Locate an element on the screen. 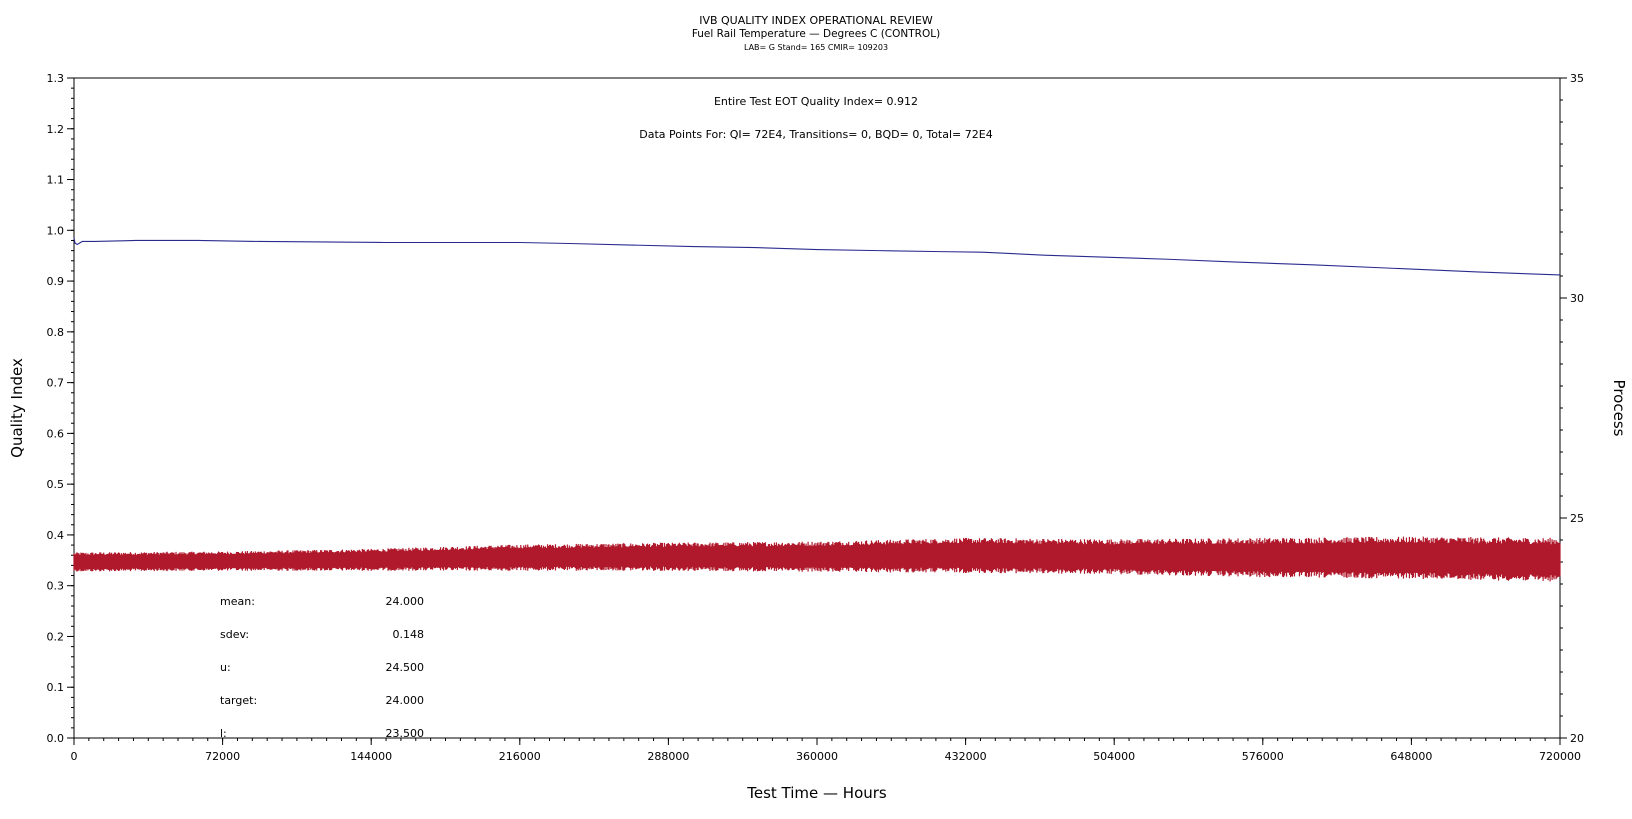 This screenshot has width=1632, height=819. y2-tick-label: 20 is located at coordinates (1577, 738).